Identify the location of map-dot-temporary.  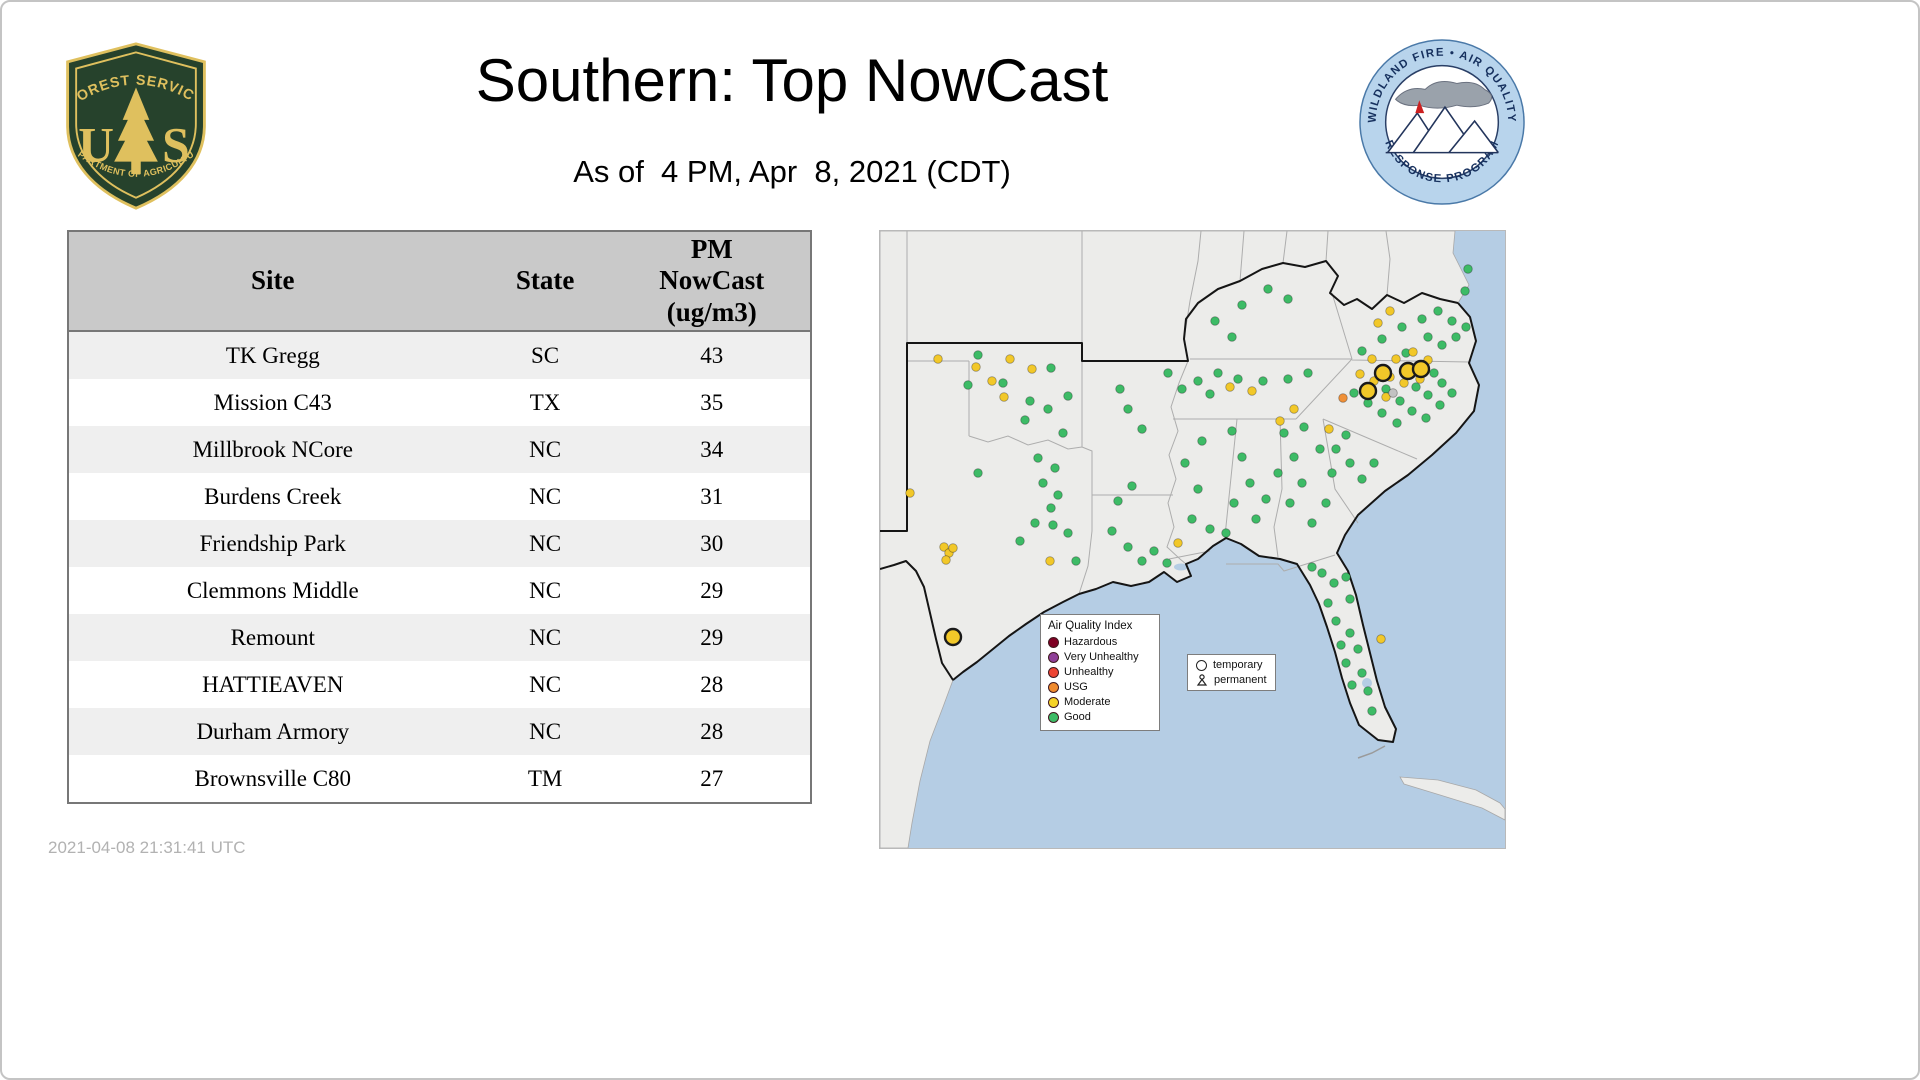
(1383, 373).